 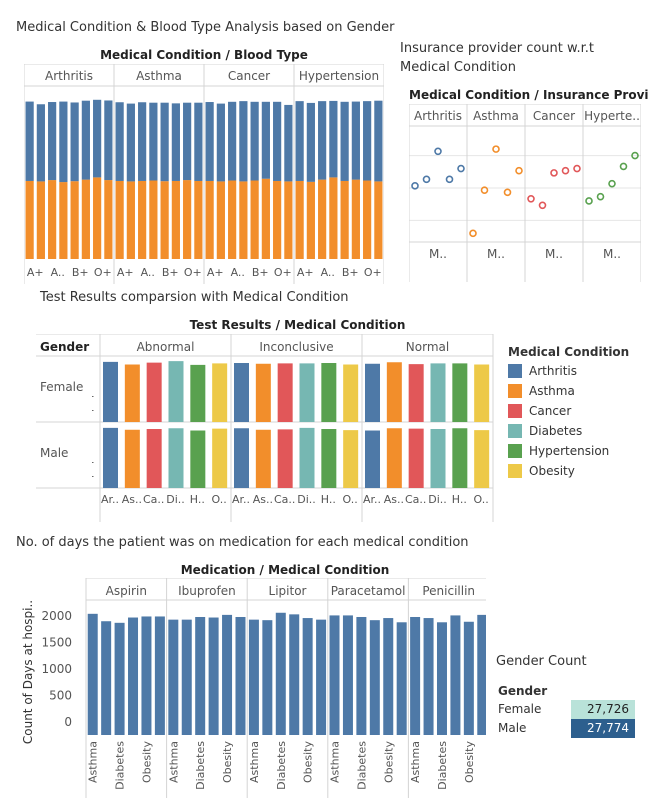 I want to click on panel-label: Ibuprofen, so click(x=207, y=591).